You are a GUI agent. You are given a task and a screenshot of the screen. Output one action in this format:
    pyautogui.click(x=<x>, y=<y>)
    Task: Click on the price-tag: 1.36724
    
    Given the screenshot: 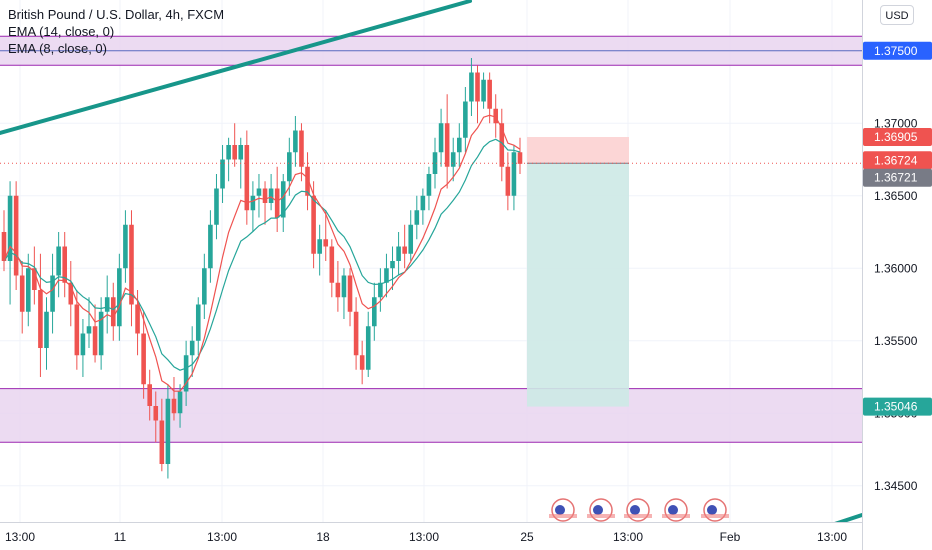 What is the action you would take?
    pyautogui.click(x=897, y=160)
    